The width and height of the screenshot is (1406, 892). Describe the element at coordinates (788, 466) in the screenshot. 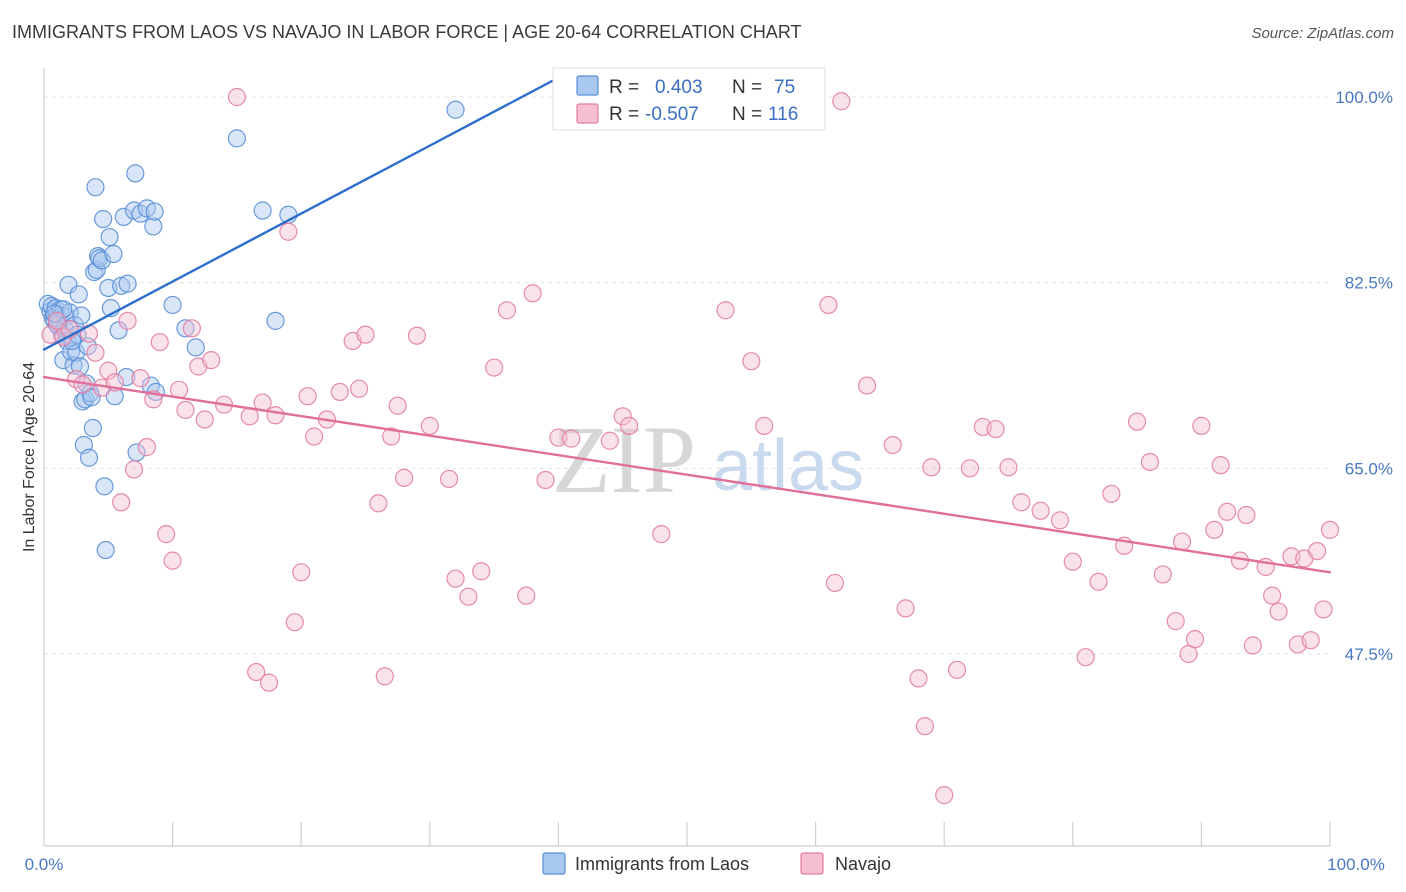

I see `watermark-atlas: atlas` at that location.